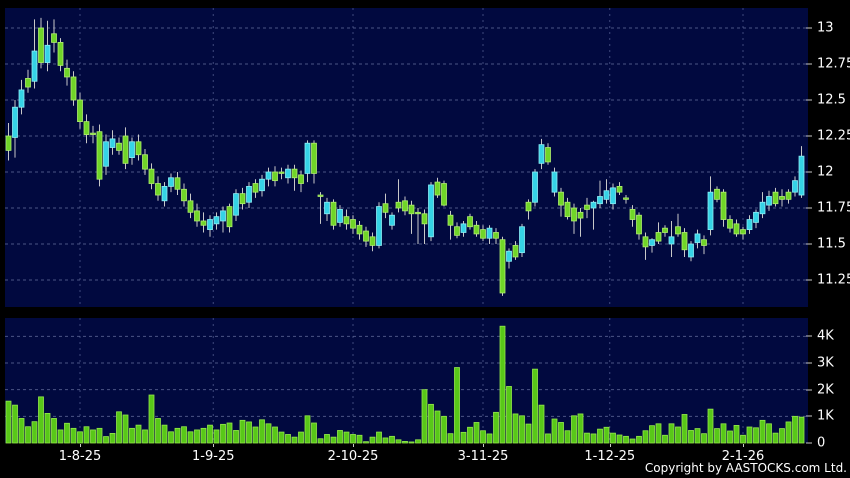 The width and height of the screenshot is (850, 478). I want to click on tick-mark, so click(809, 416).